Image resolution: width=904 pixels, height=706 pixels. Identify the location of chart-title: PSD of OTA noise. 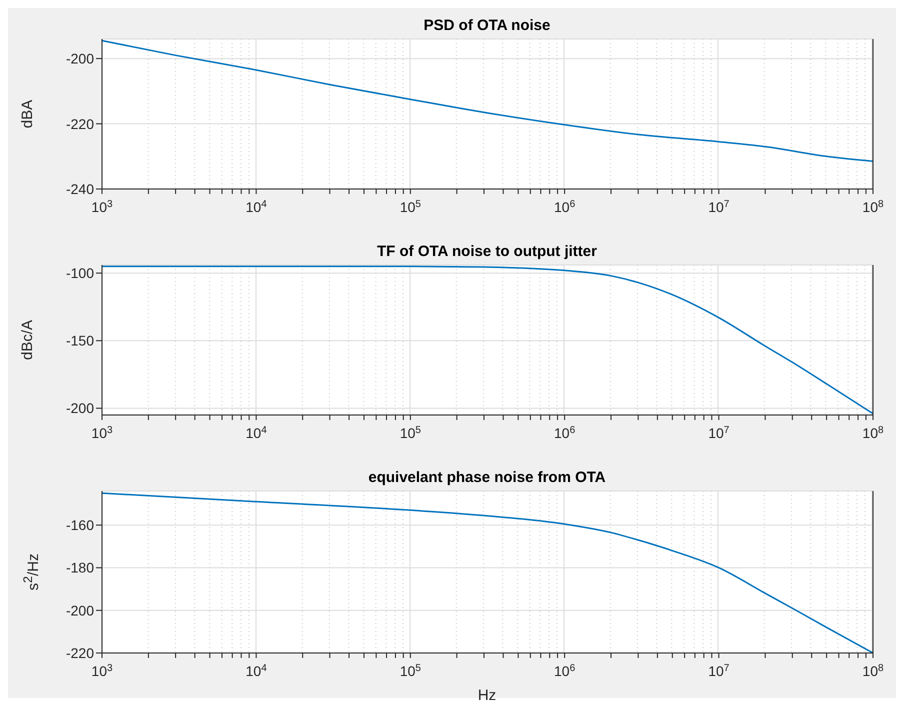
(487, 25).